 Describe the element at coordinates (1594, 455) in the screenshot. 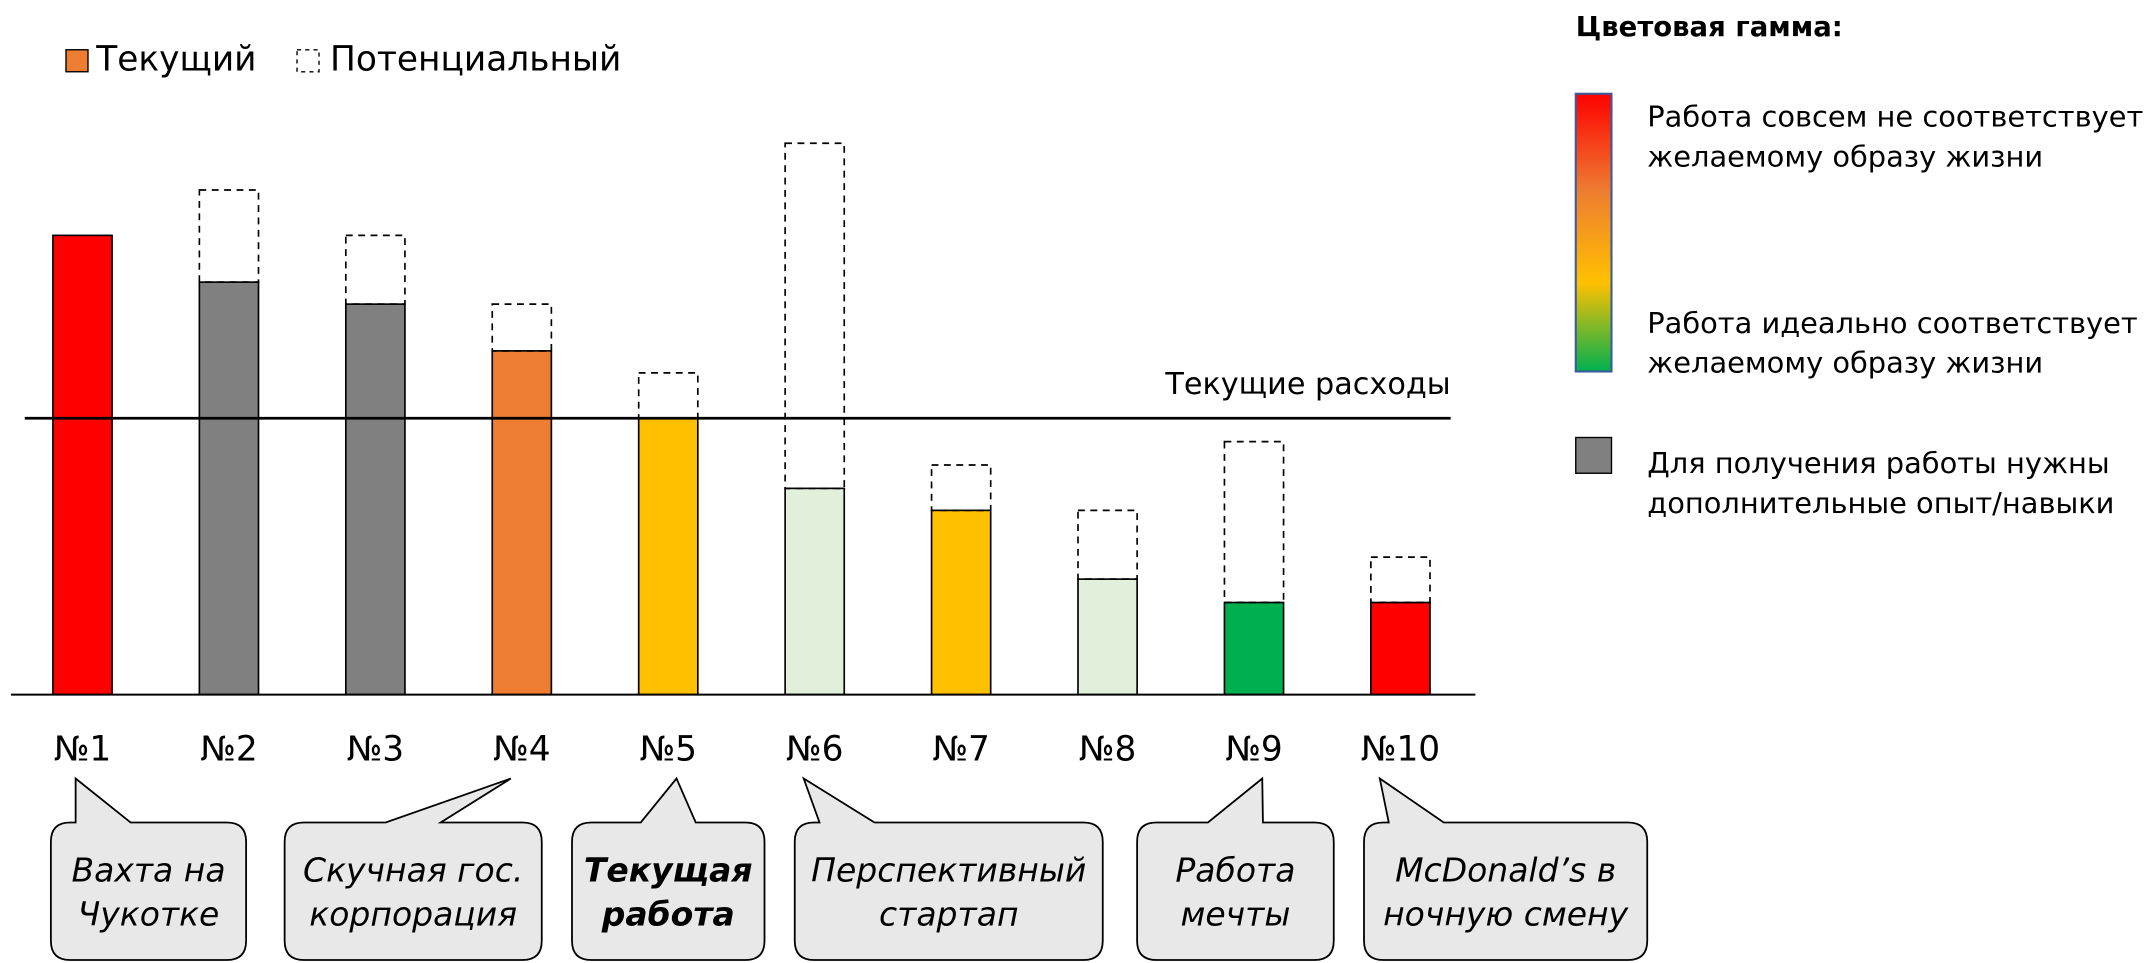

I see `gray-legend-swatch` at that location.